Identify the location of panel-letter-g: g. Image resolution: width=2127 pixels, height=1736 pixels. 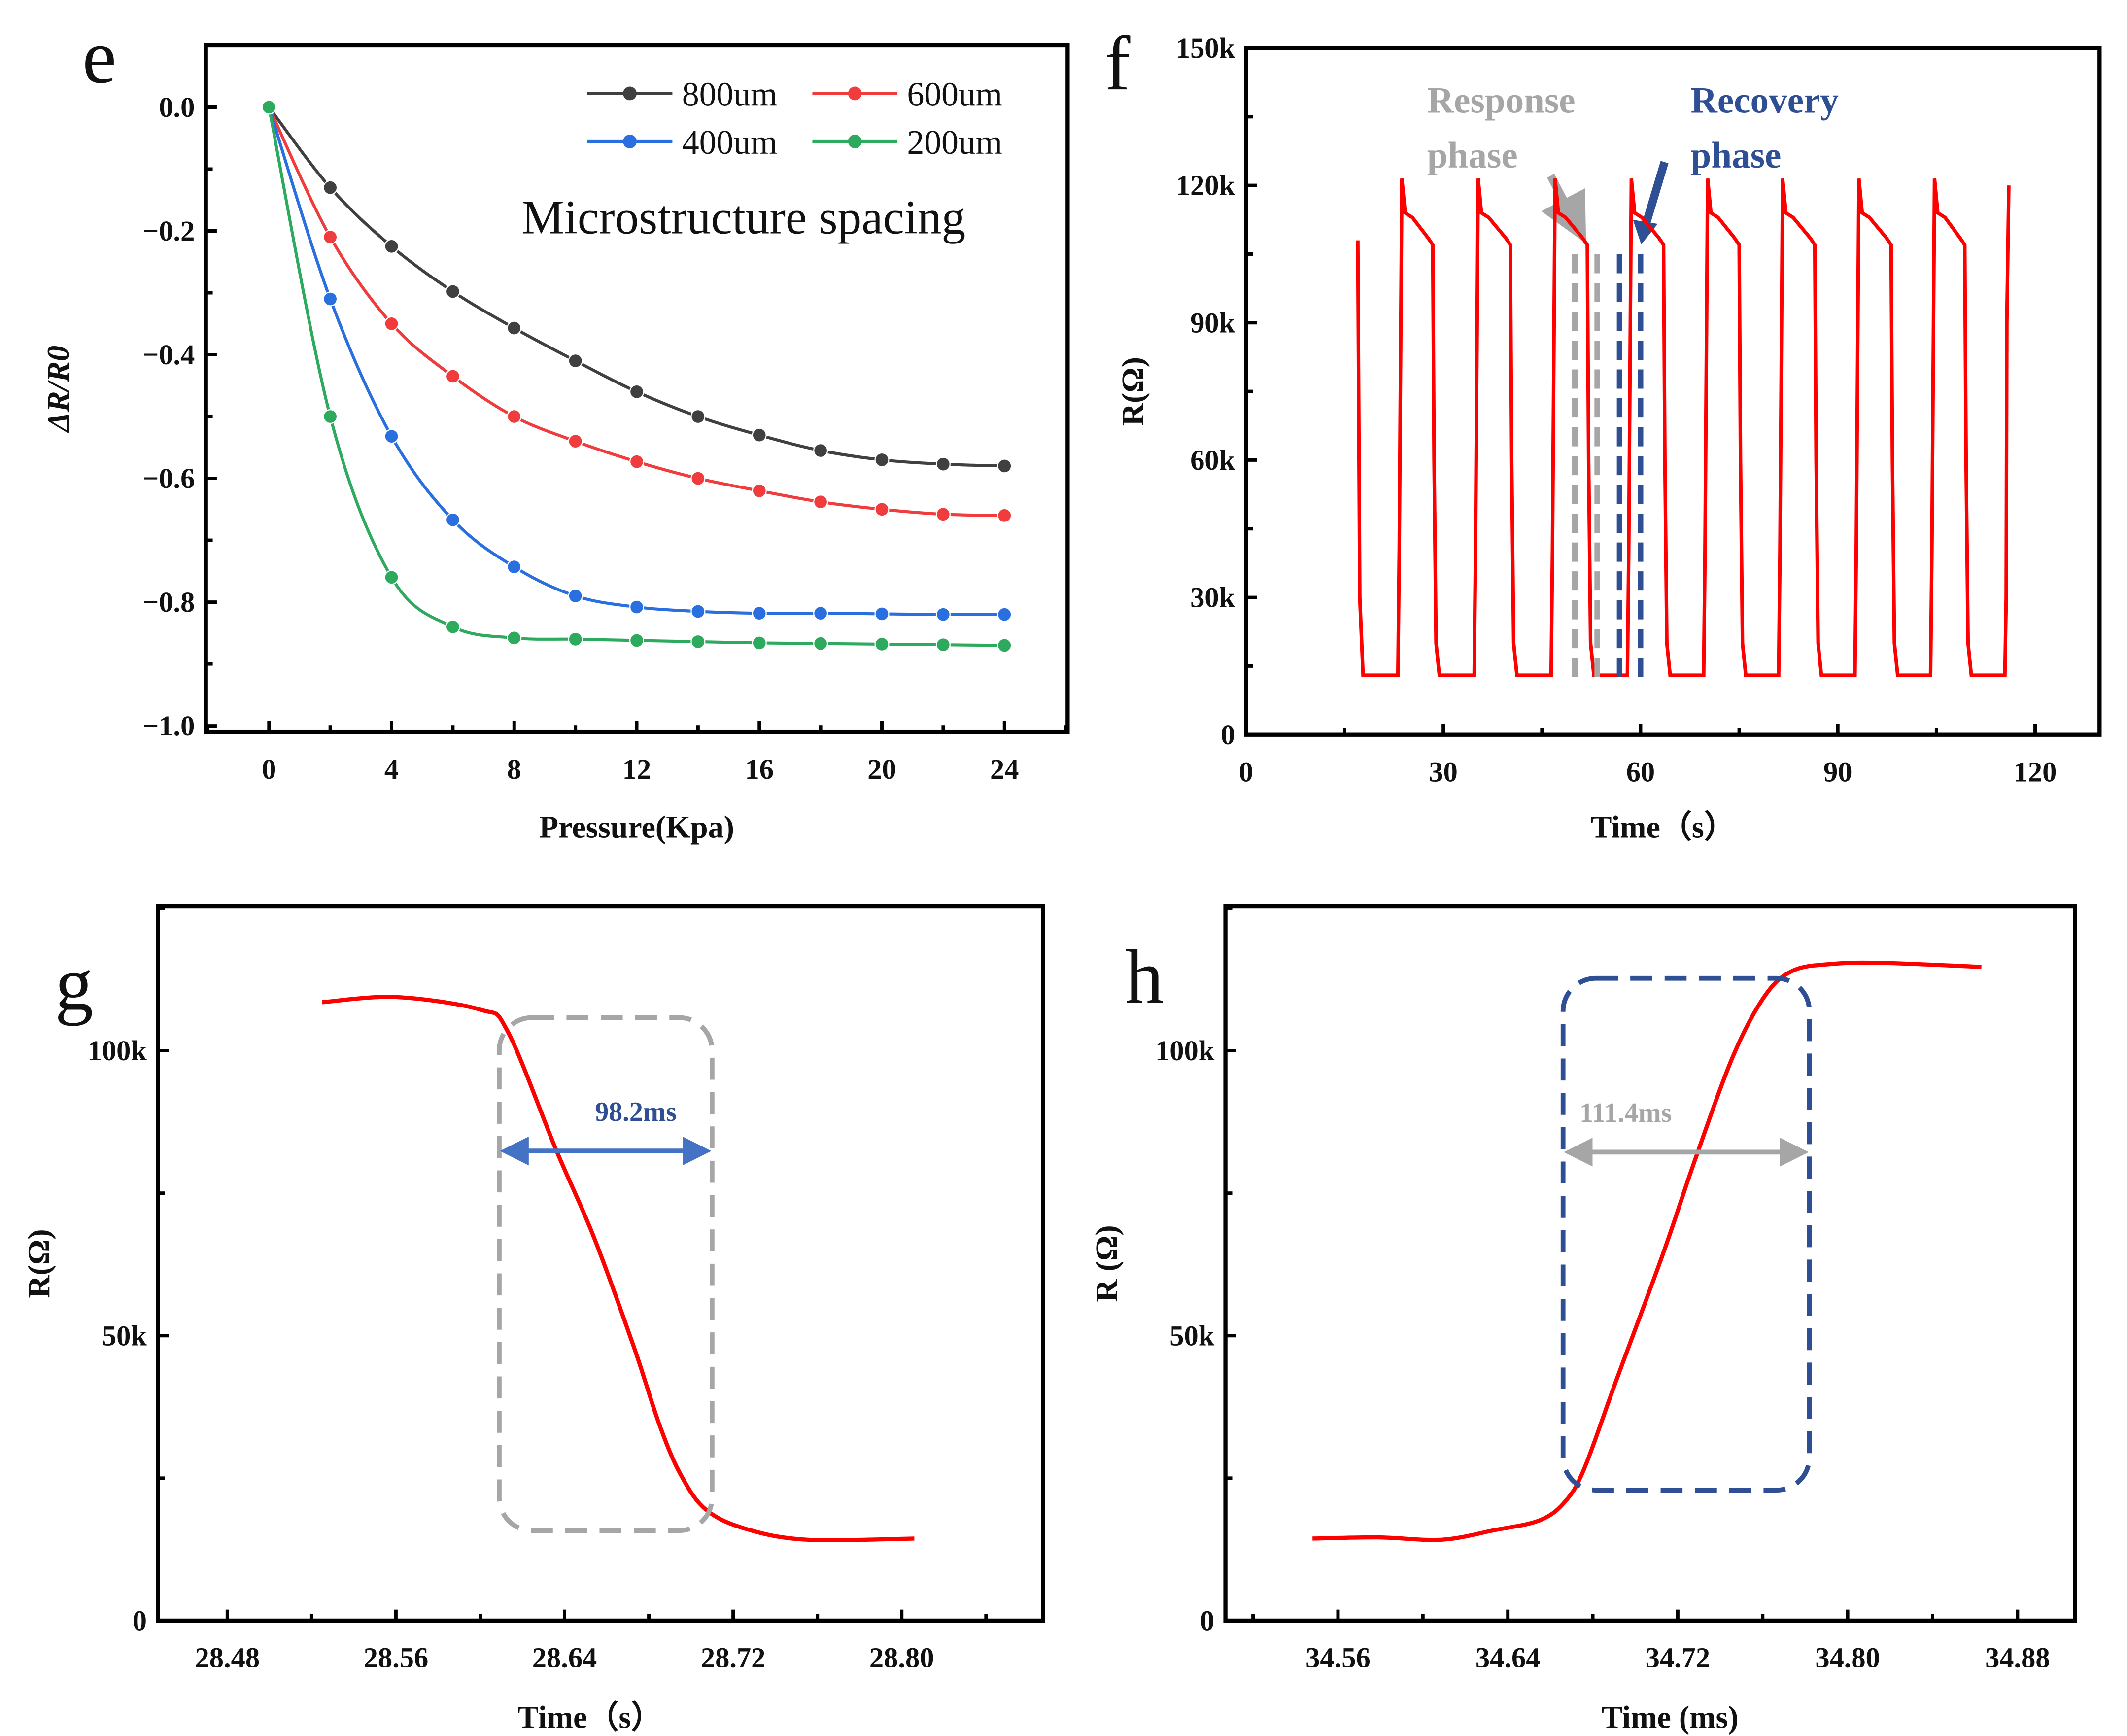
(74, 983).